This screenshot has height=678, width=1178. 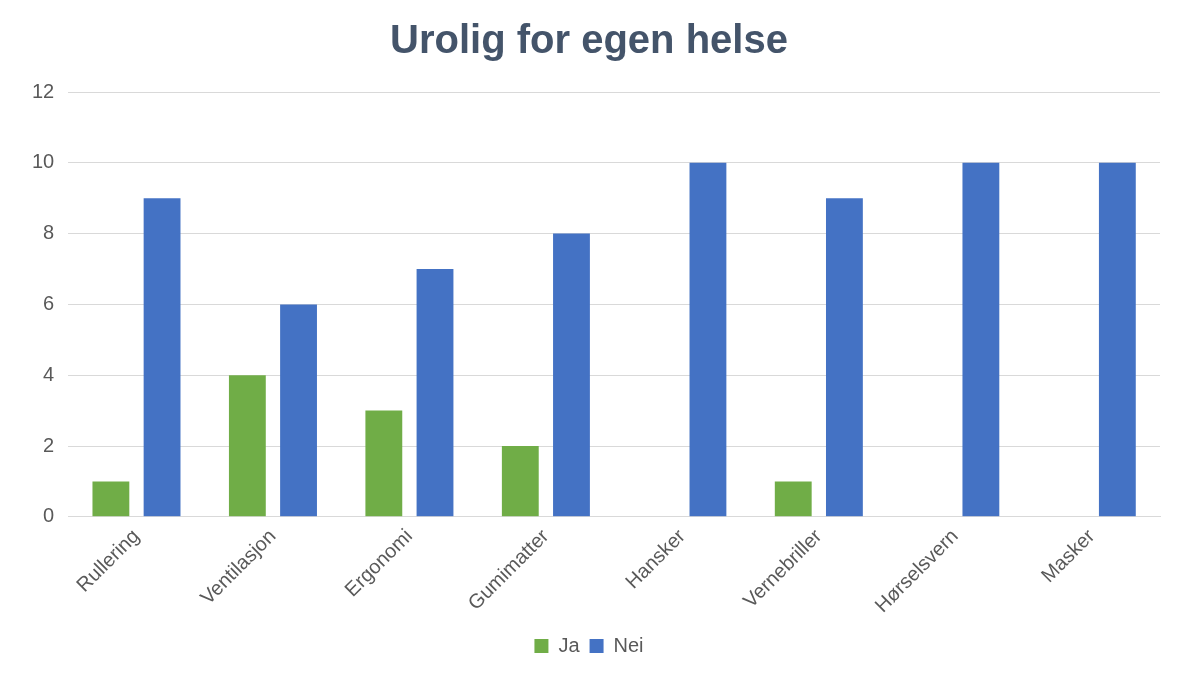 What do you see at coordinates (43, 161) in the screenshot?
I see `y-tick-label: 10` at bounding box center [43, 161].